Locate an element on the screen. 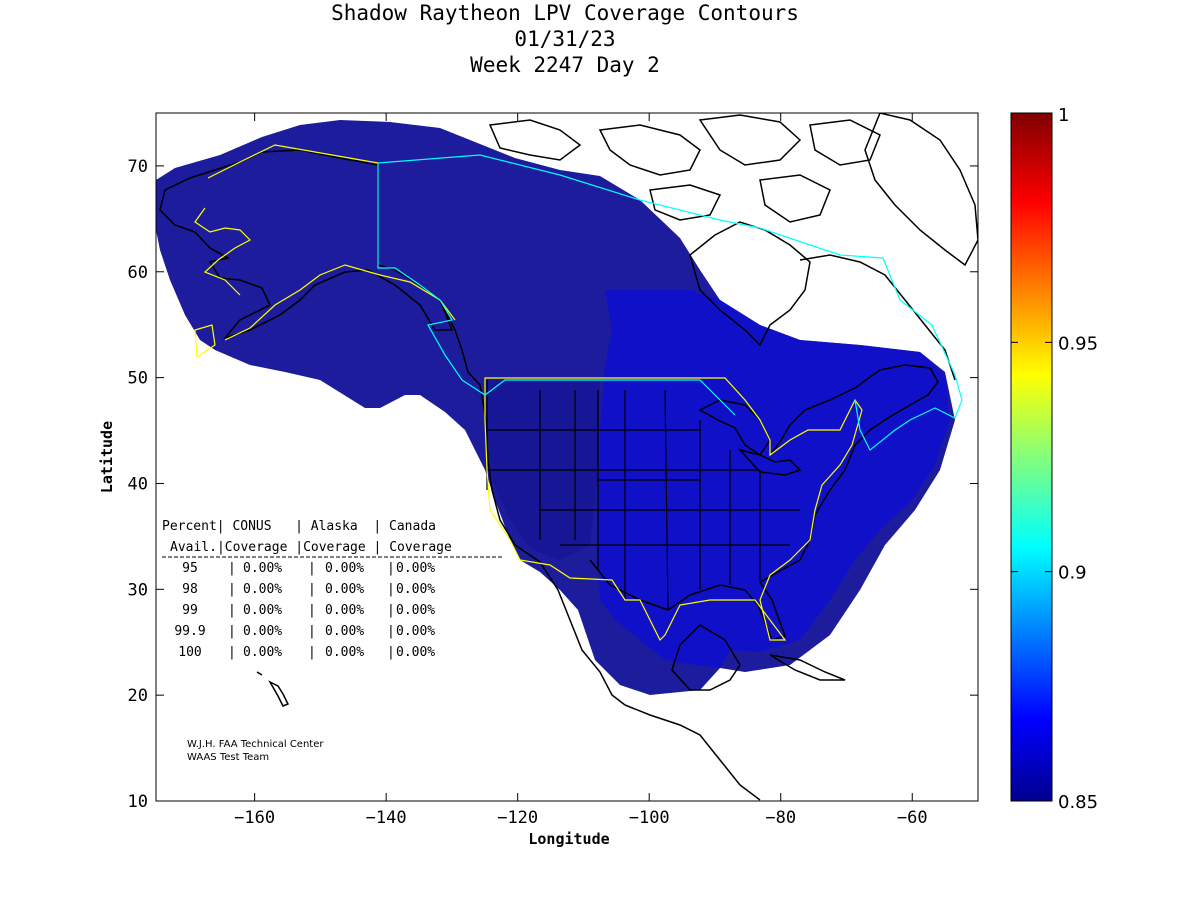  x-tick-label-1: −140 is located at coordinates (386, 818).